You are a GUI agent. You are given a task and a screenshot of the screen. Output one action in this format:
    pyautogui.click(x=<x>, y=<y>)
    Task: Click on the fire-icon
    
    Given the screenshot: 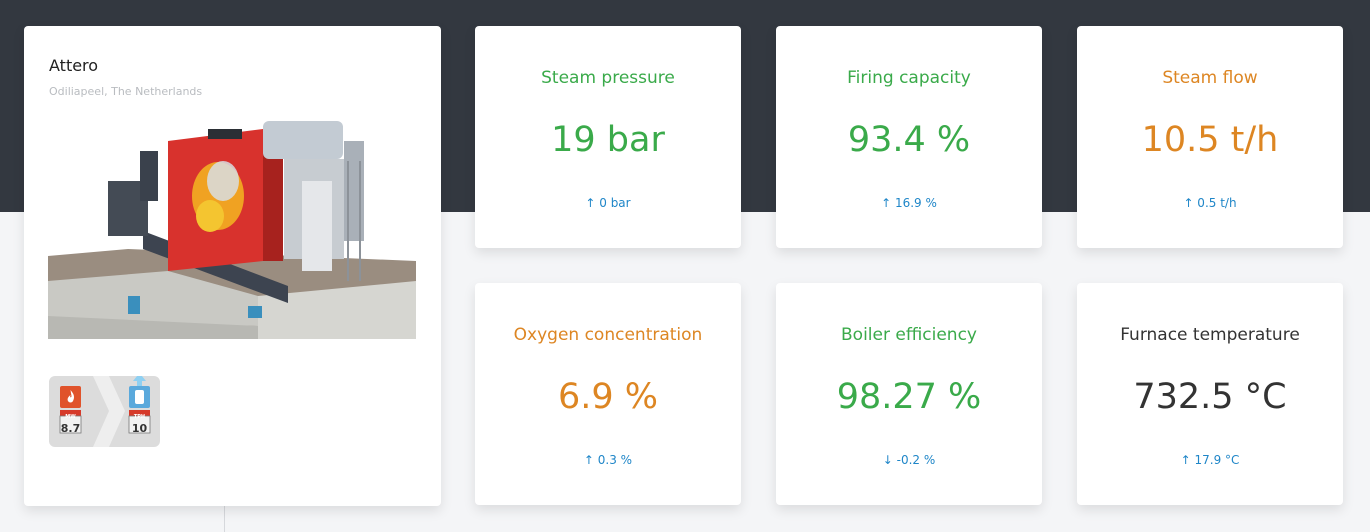 What is the action you would take?
    pyautogui.click(x=70, y=397)
    